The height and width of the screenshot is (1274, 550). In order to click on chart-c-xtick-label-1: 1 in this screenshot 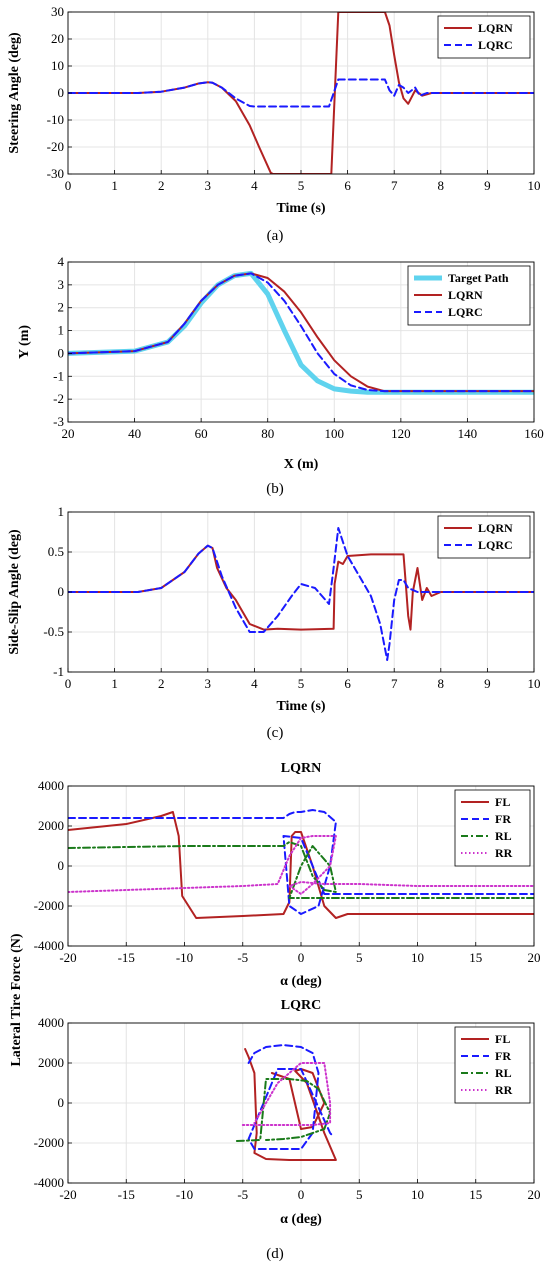, I will do `click(114, 683)`.